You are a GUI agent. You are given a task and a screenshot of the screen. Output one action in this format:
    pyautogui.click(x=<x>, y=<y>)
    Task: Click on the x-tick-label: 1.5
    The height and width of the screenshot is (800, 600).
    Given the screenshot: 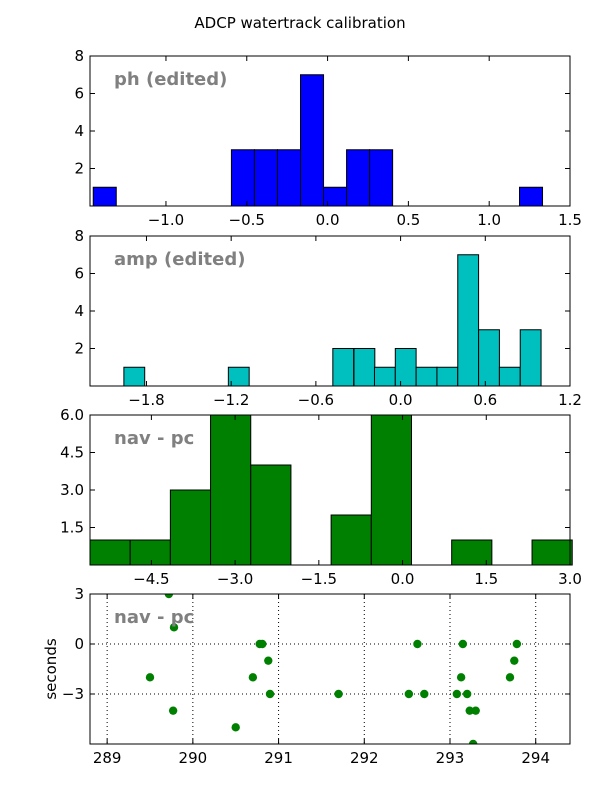 What is the action you would take?
    pyautogui.click(x=570, y=220)
    